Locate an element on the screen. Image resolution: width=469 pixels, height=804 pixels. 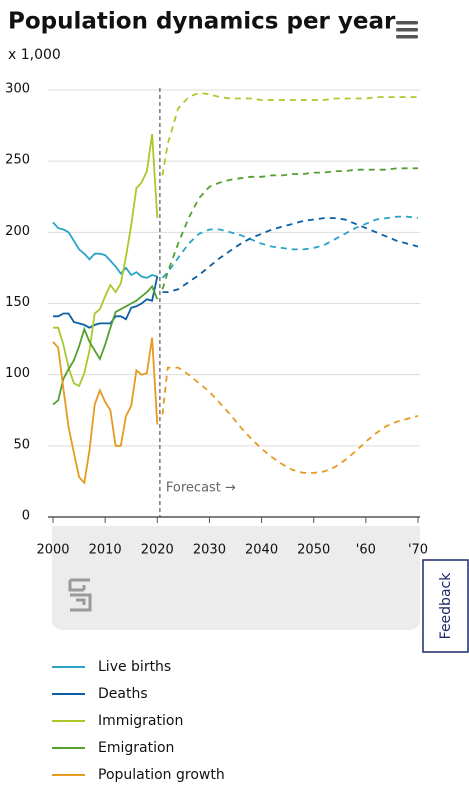
feedback-box is located at coordinates (445, 606).